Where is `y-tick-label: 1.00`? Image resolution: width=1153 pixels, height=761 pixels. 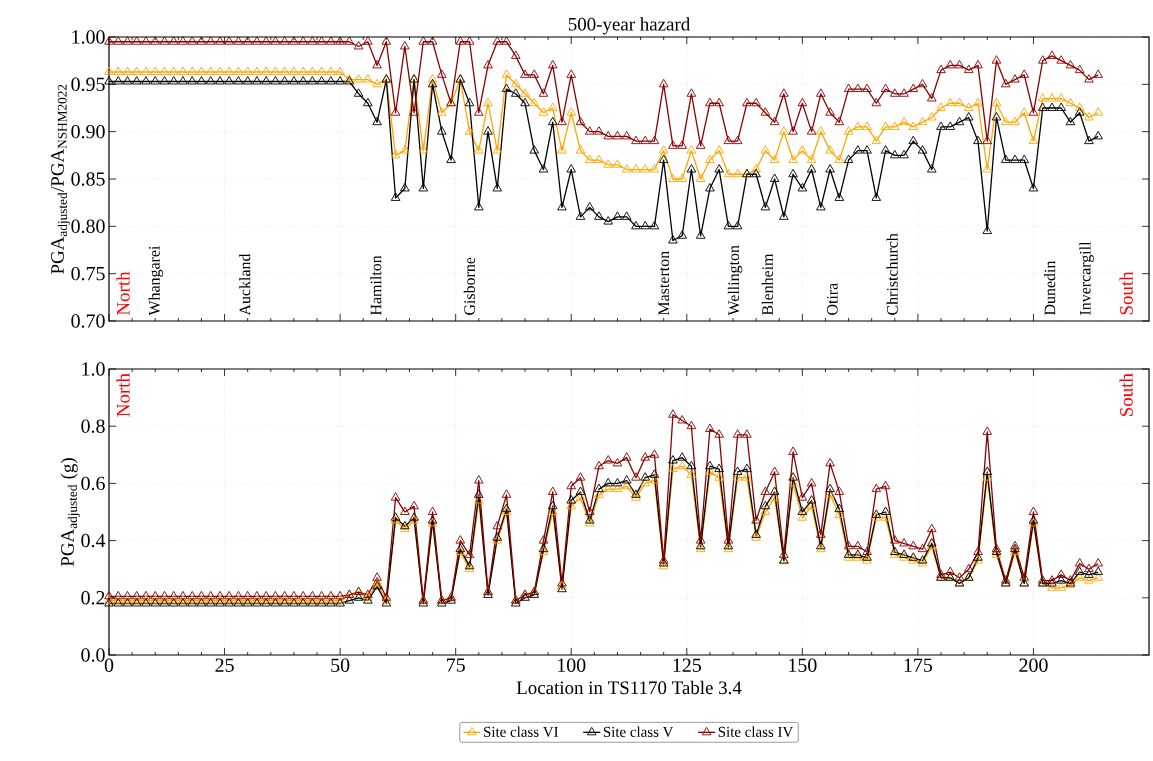
y-tick-label: 1.00 is located at coordinates (88, 37).